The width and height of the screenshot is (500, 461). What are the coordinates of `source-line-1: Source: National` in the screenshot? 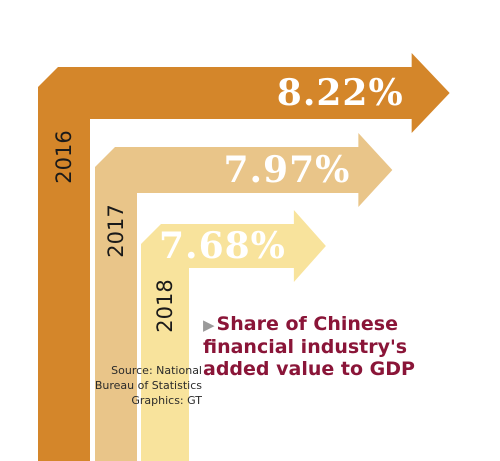 It's located at (156, 370).